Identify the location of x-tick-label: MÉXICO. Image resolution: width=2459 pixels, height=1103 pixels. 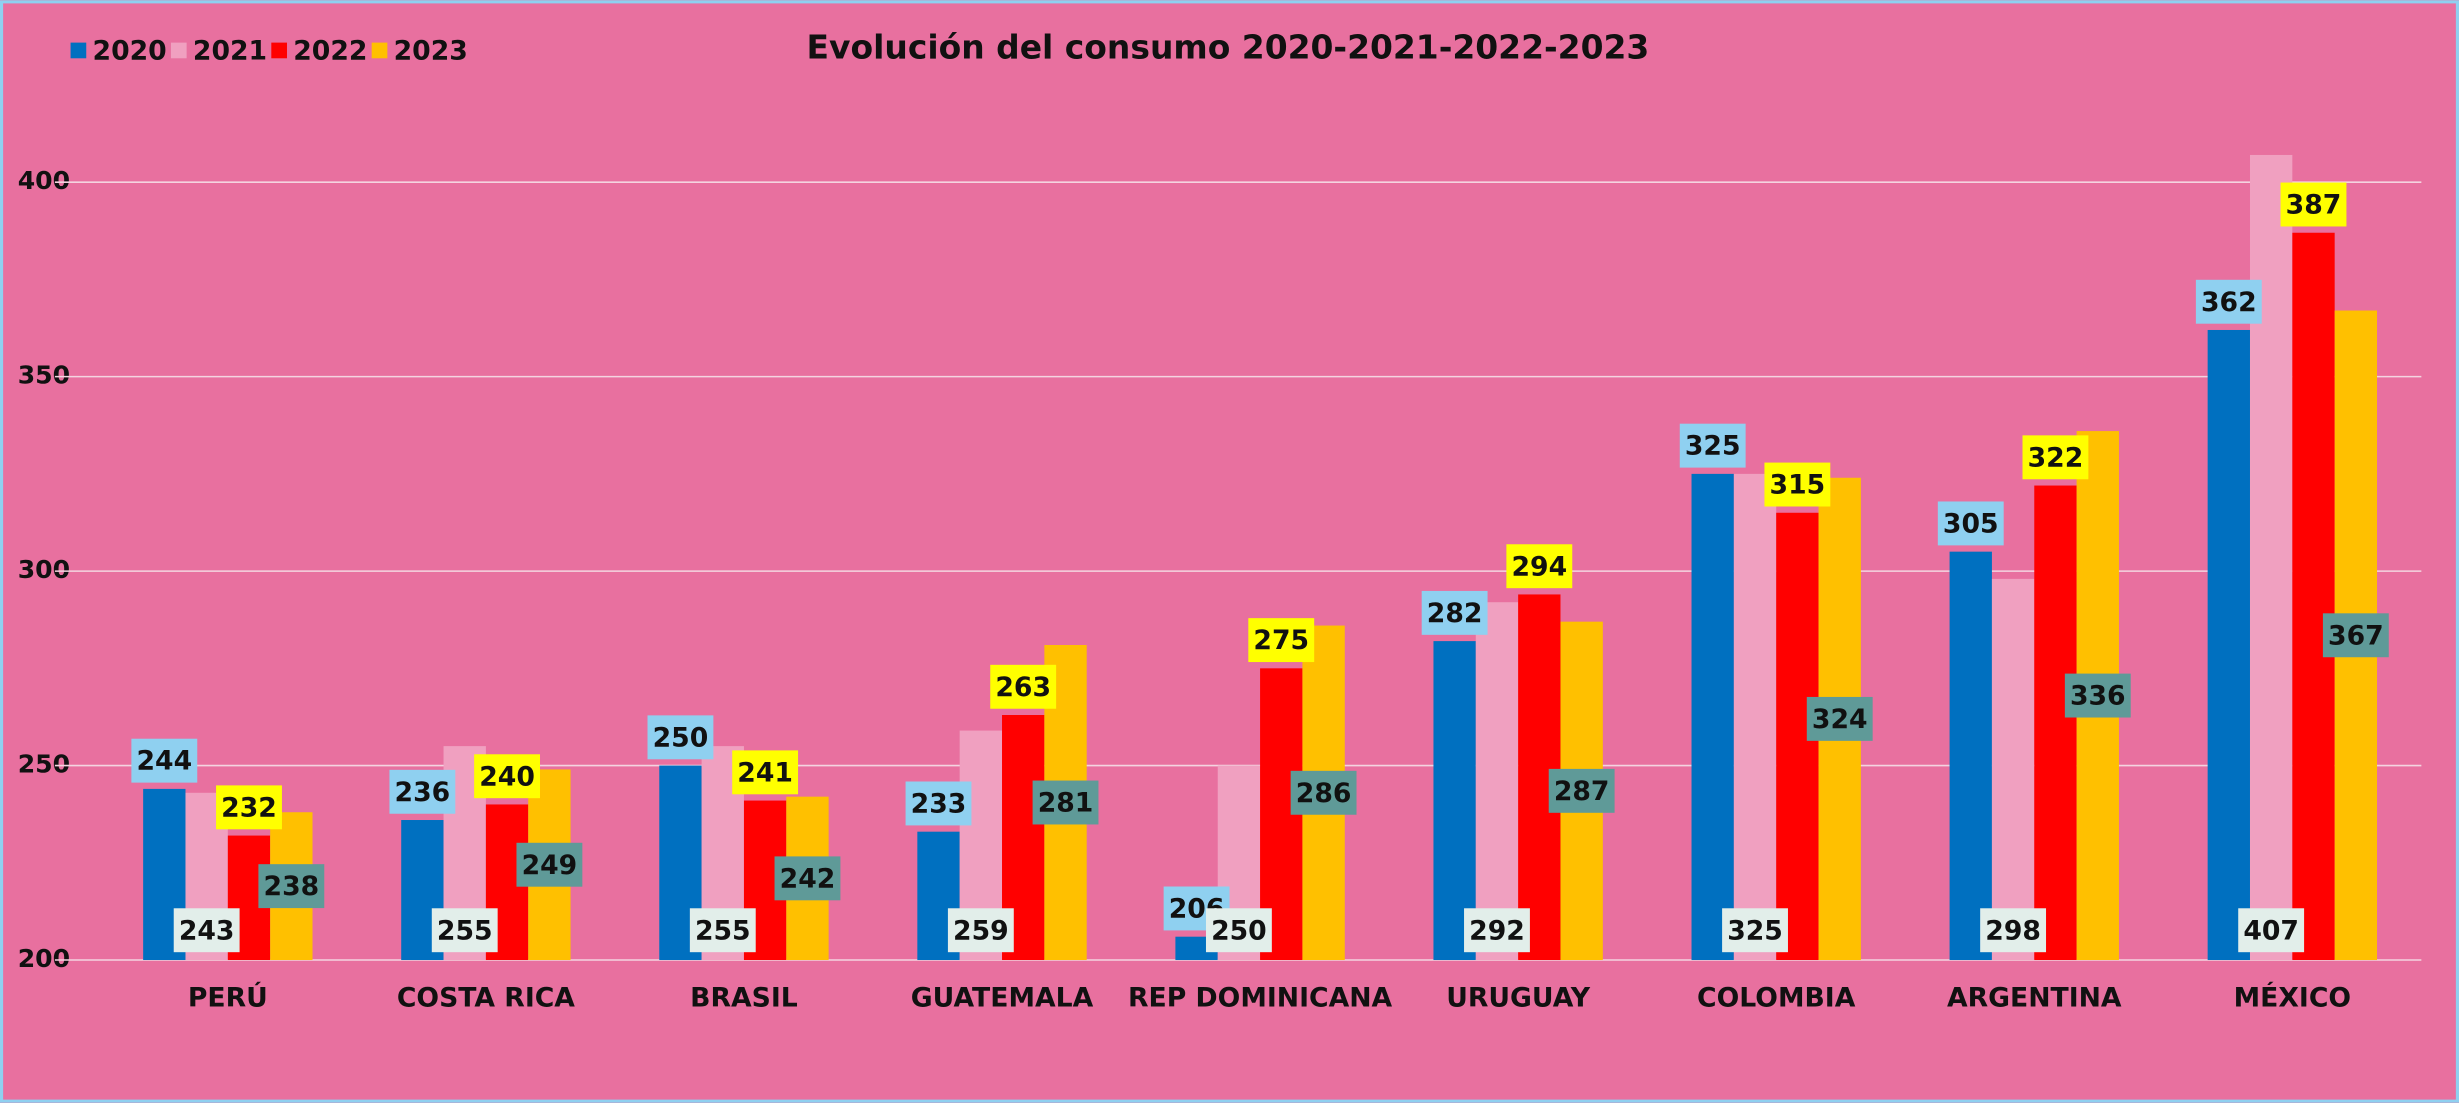
(2292, 998).